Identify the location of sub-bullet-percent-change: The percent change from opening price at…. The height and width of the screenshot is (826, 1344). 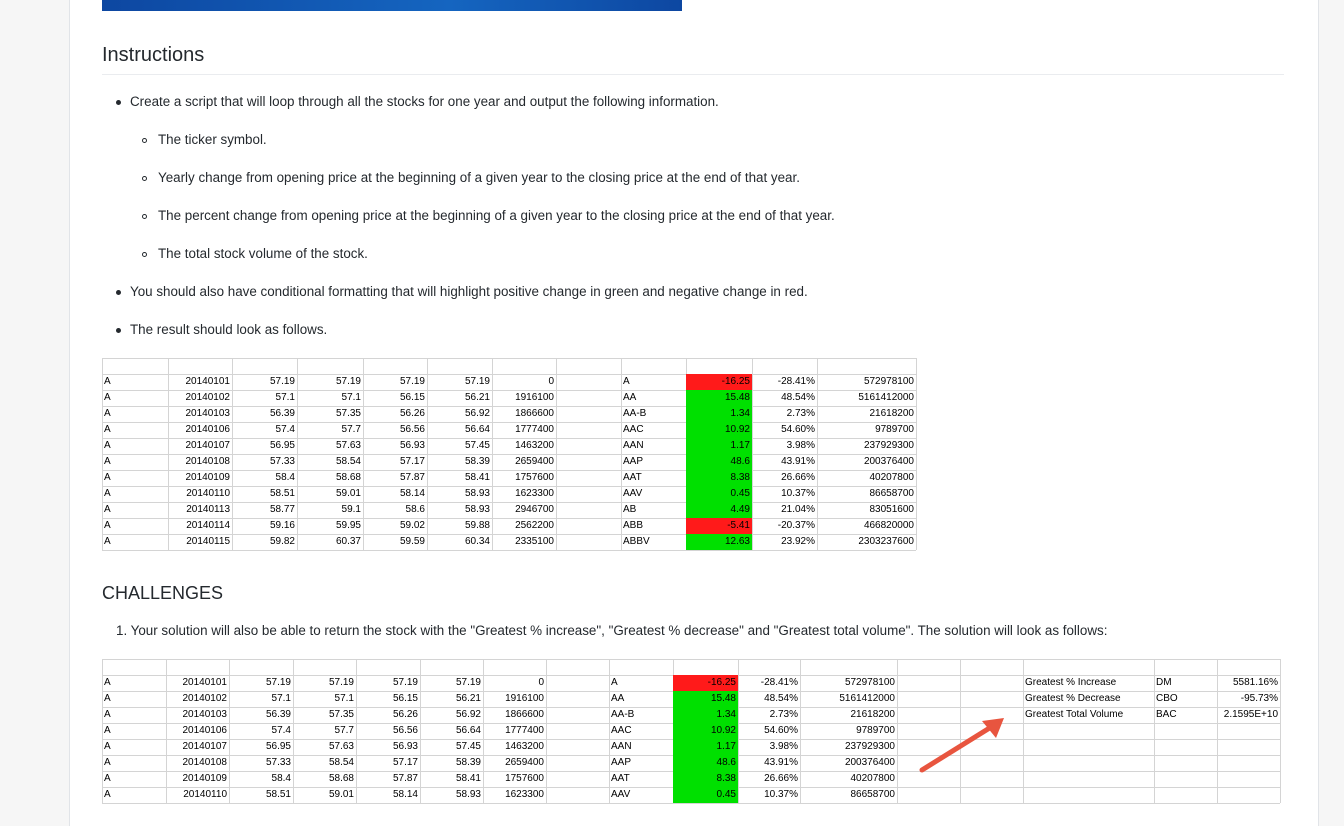
(496, 215).